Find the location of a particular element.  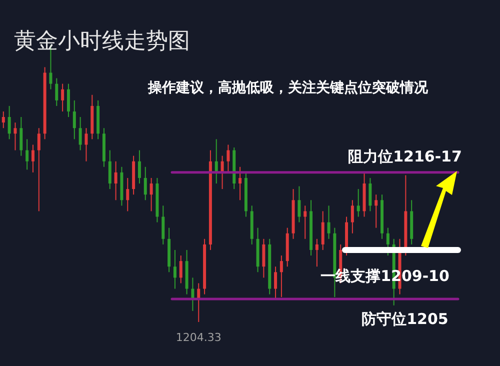

ref-line-label: 防守位1205 is located at coordinates (405, 319).